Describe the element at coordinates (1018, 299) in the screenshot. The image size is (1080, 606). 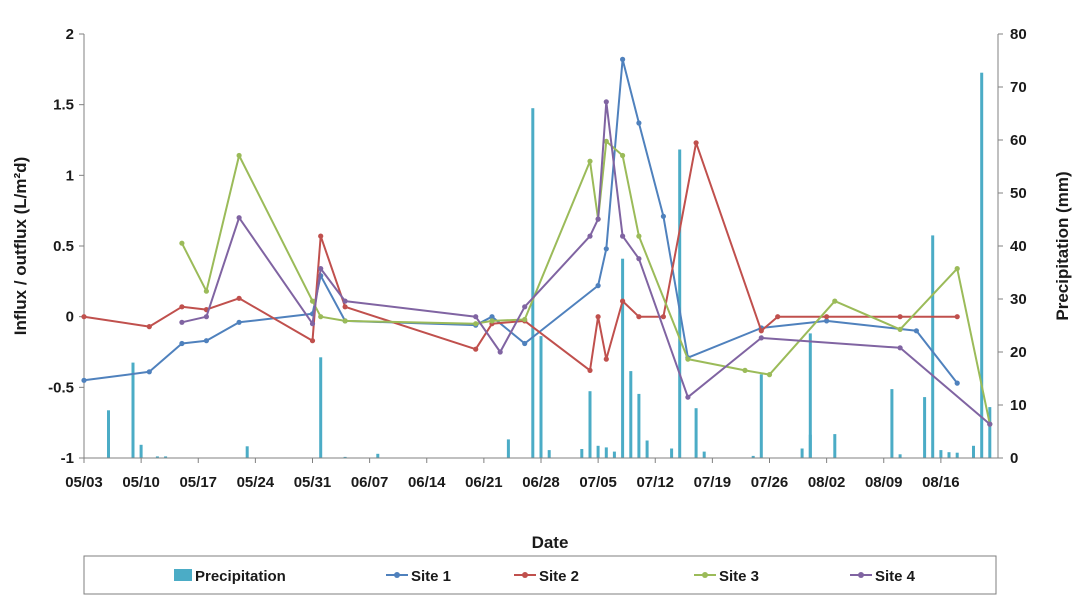
I see `y2-tick-label: 30` at that location.